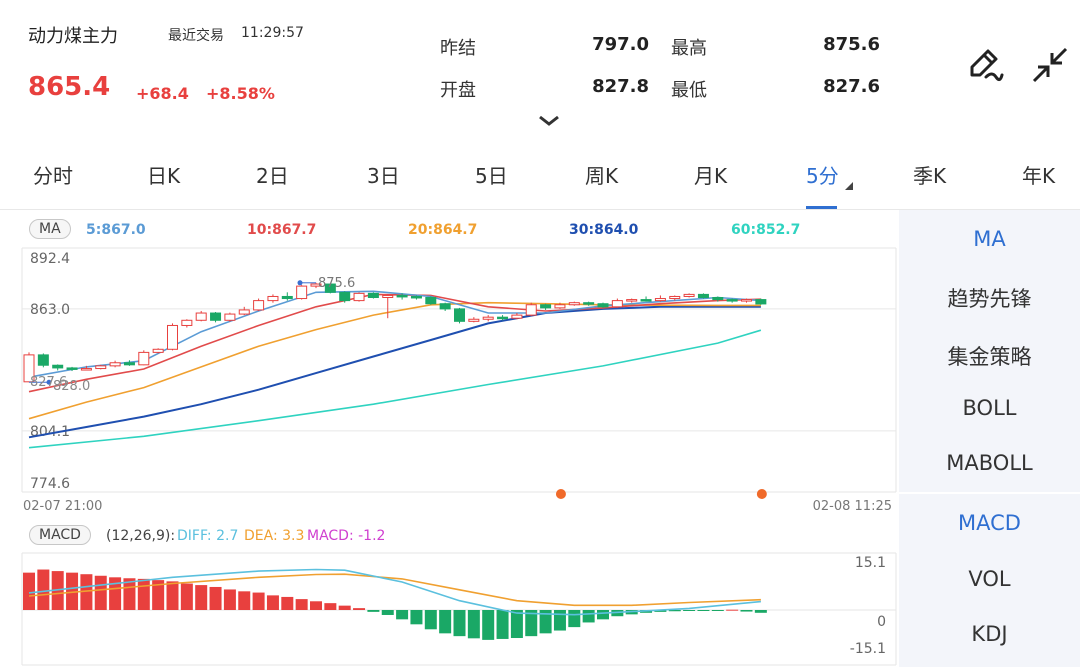 The image size is (1080, 667). I want to click on x-label-end: 02-08 11:25, so click(852, 506).